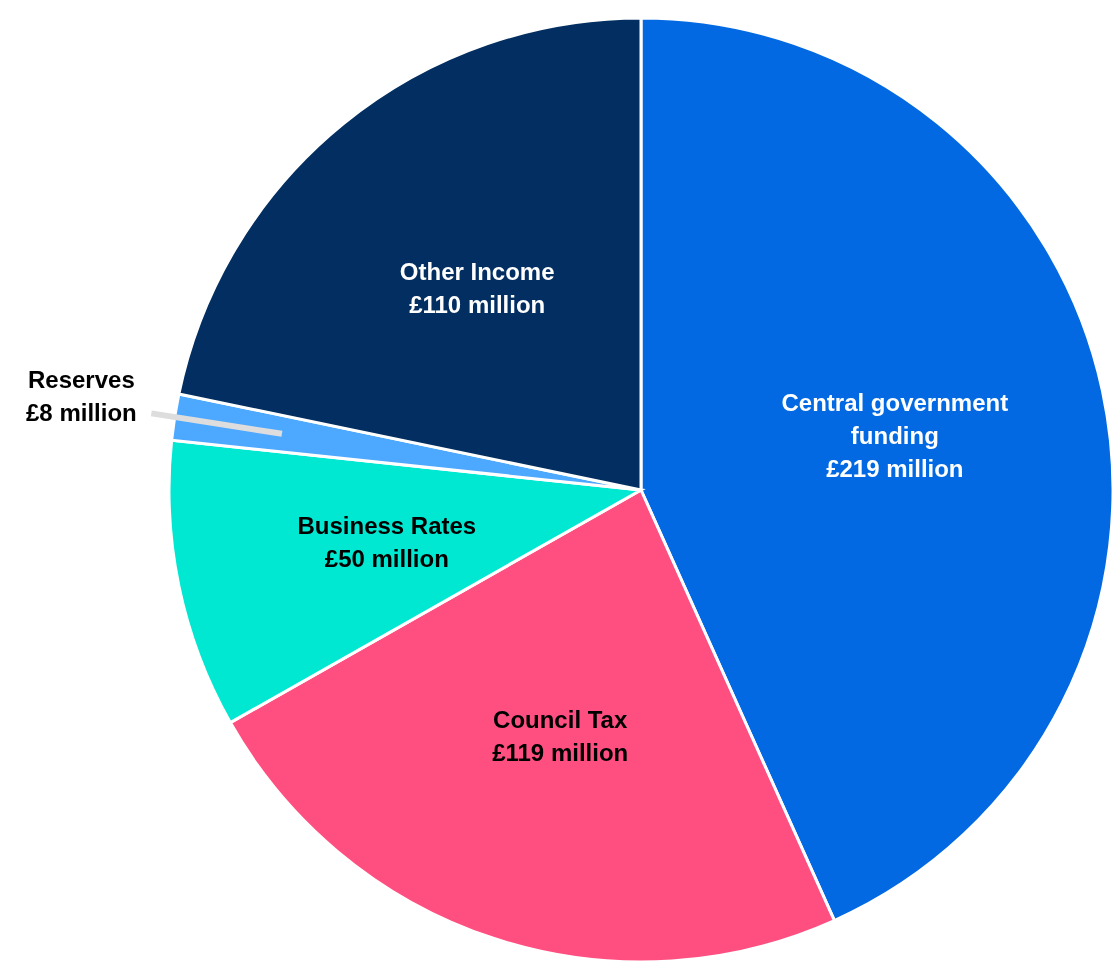  Describe the element at coordinates (560, 753) in the screenshot. I see `data-label: £119 million` at that location.